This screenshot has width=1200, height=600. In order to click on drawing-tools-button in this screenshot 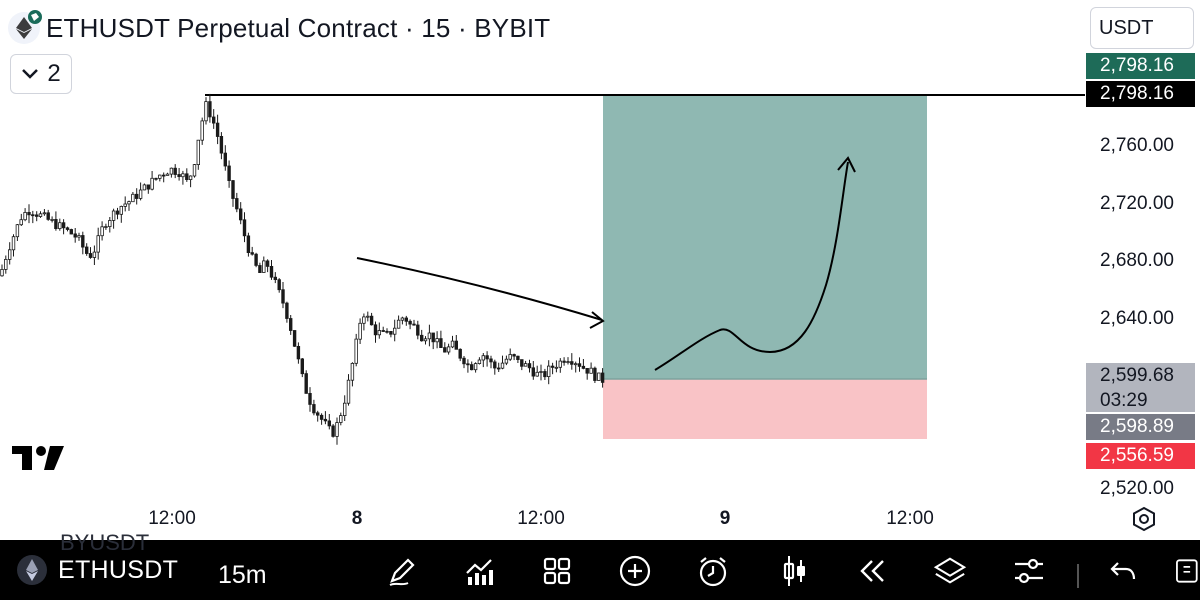, I will do `click(402, 571)`.